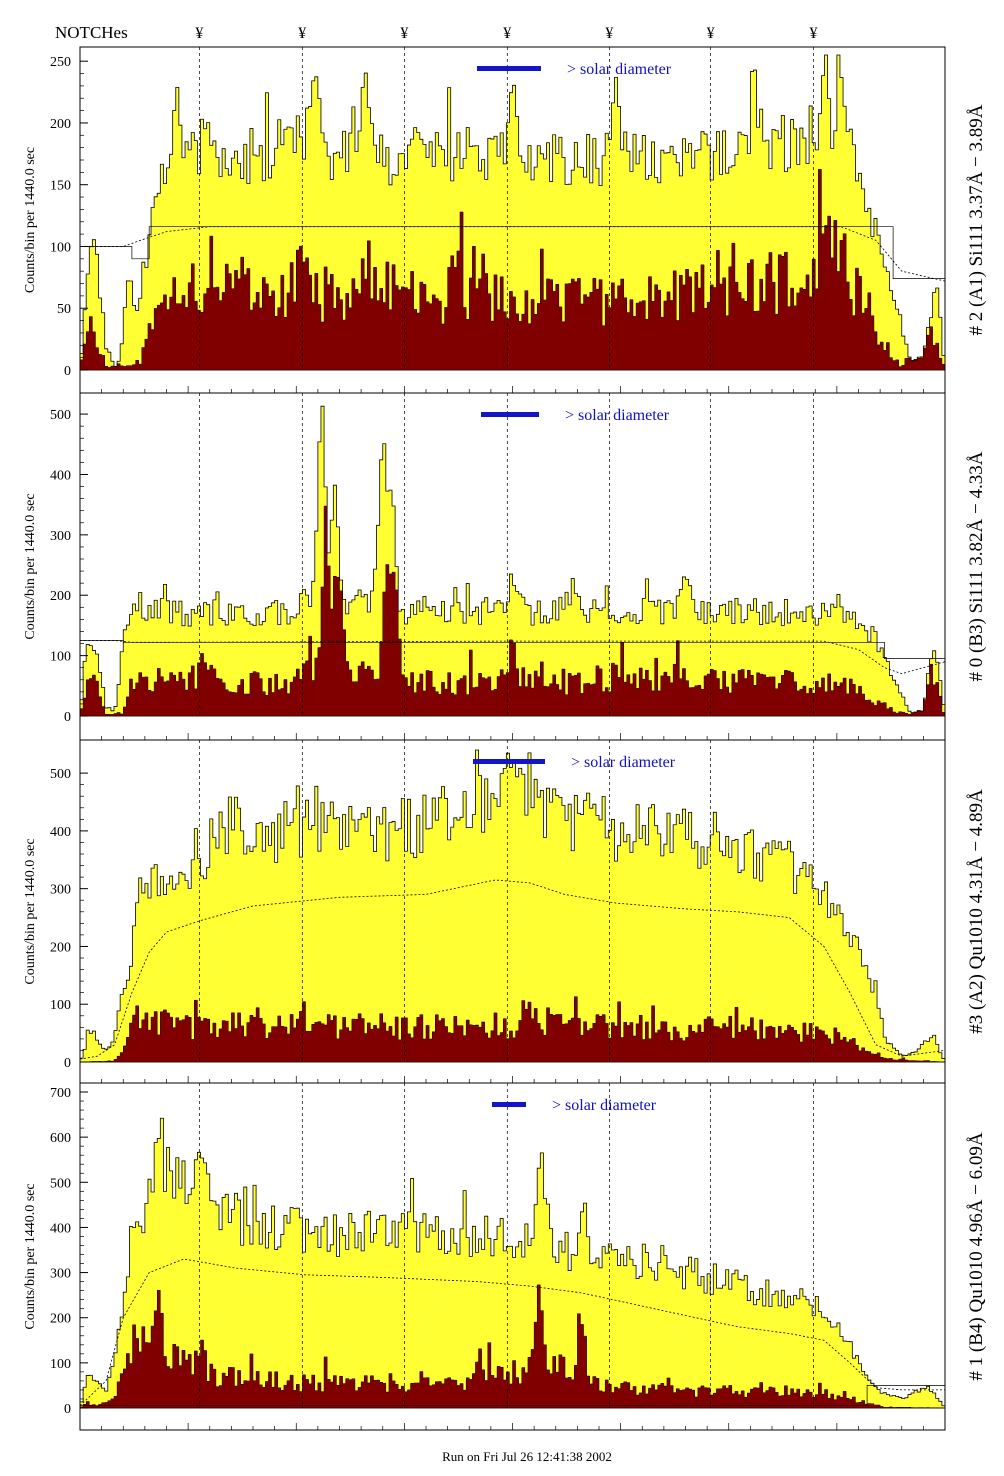 The height and width of the screenshot is (1476, 1004). I want to click on notch-marker-2: ¥, so click(302, 33).